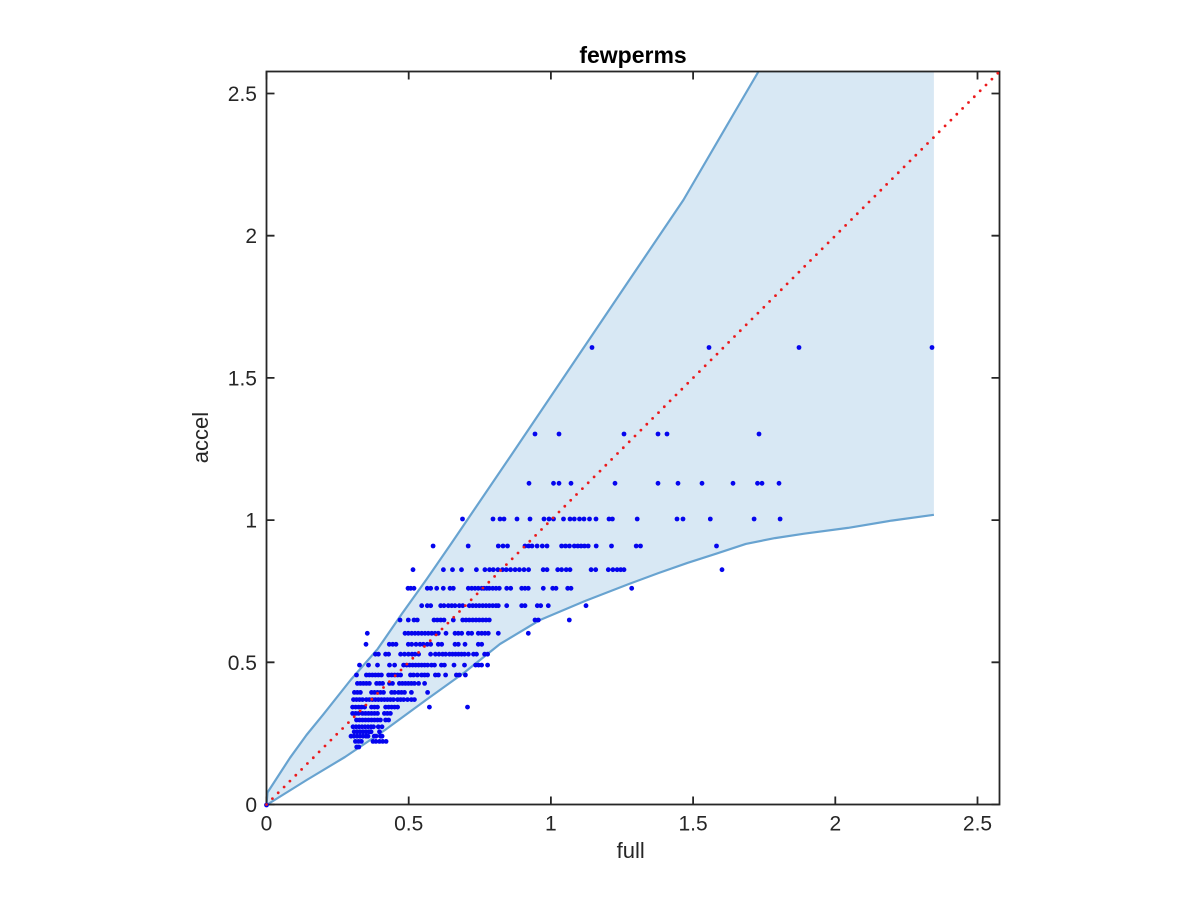 This screenshot has width=1200, height=900. What do you see at coordinates (200, 437) in the screenshot?
I see `svg-text: accel` at bounding box center [200, 437].